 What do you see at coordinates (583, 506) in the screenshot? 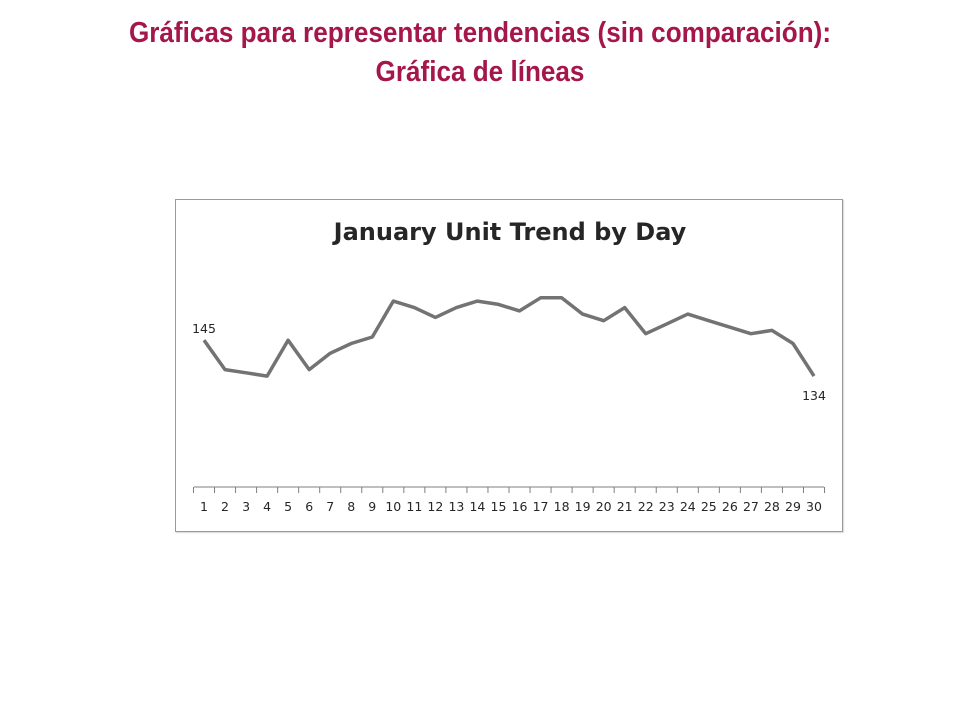
I see `x-tick-label: 19` at bounding box center [583, 506].